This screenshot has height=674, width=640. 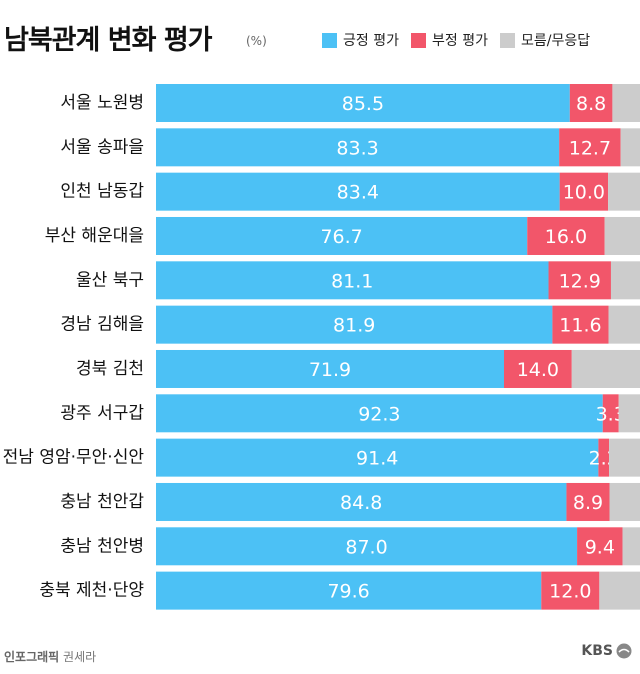 I want to click on bar-긍정-평가-7, so click(x=379, y=413).